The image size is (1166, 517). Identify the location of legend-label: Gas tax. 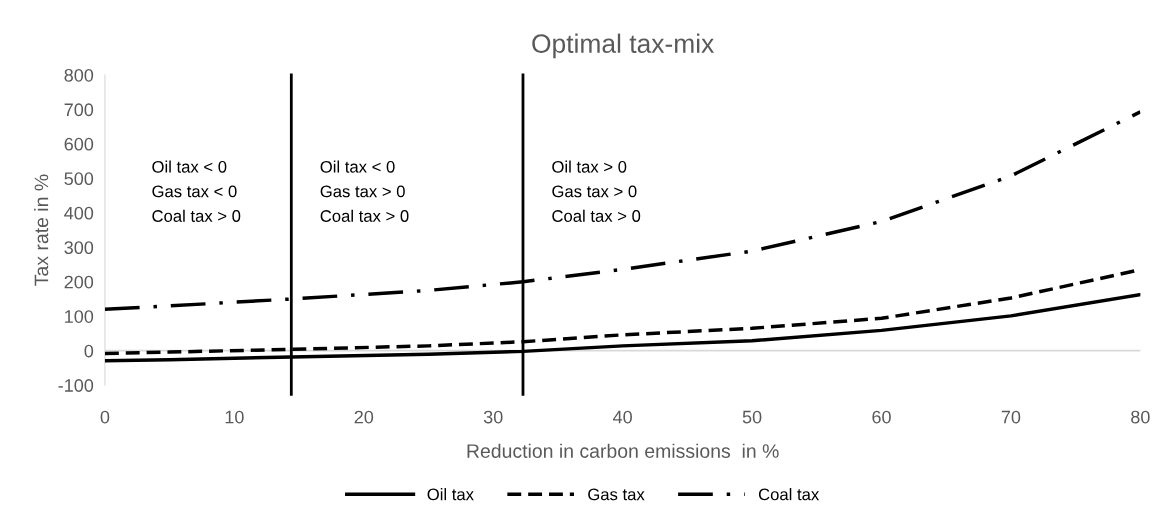
(616, 494).